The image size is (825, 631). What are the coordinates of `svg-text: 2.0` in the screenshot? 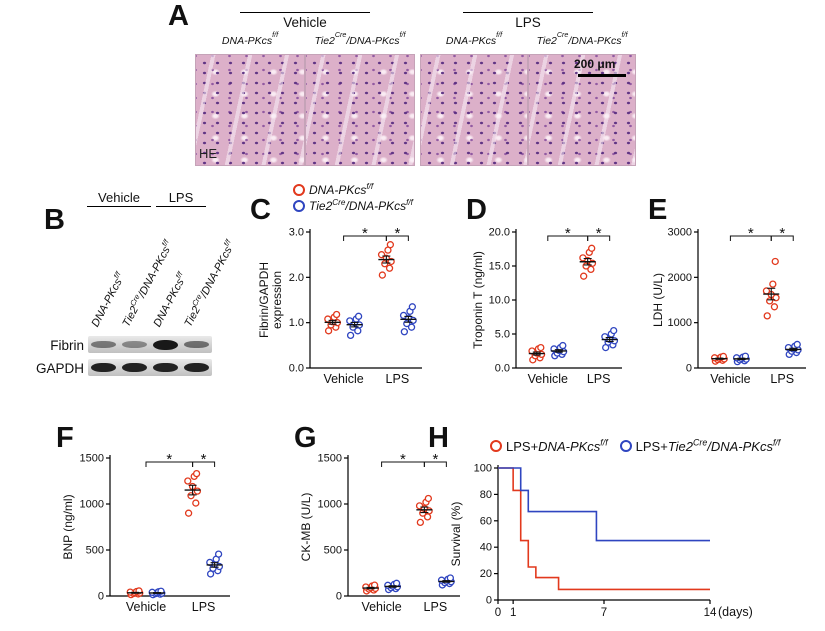 It's located at (296, 278).